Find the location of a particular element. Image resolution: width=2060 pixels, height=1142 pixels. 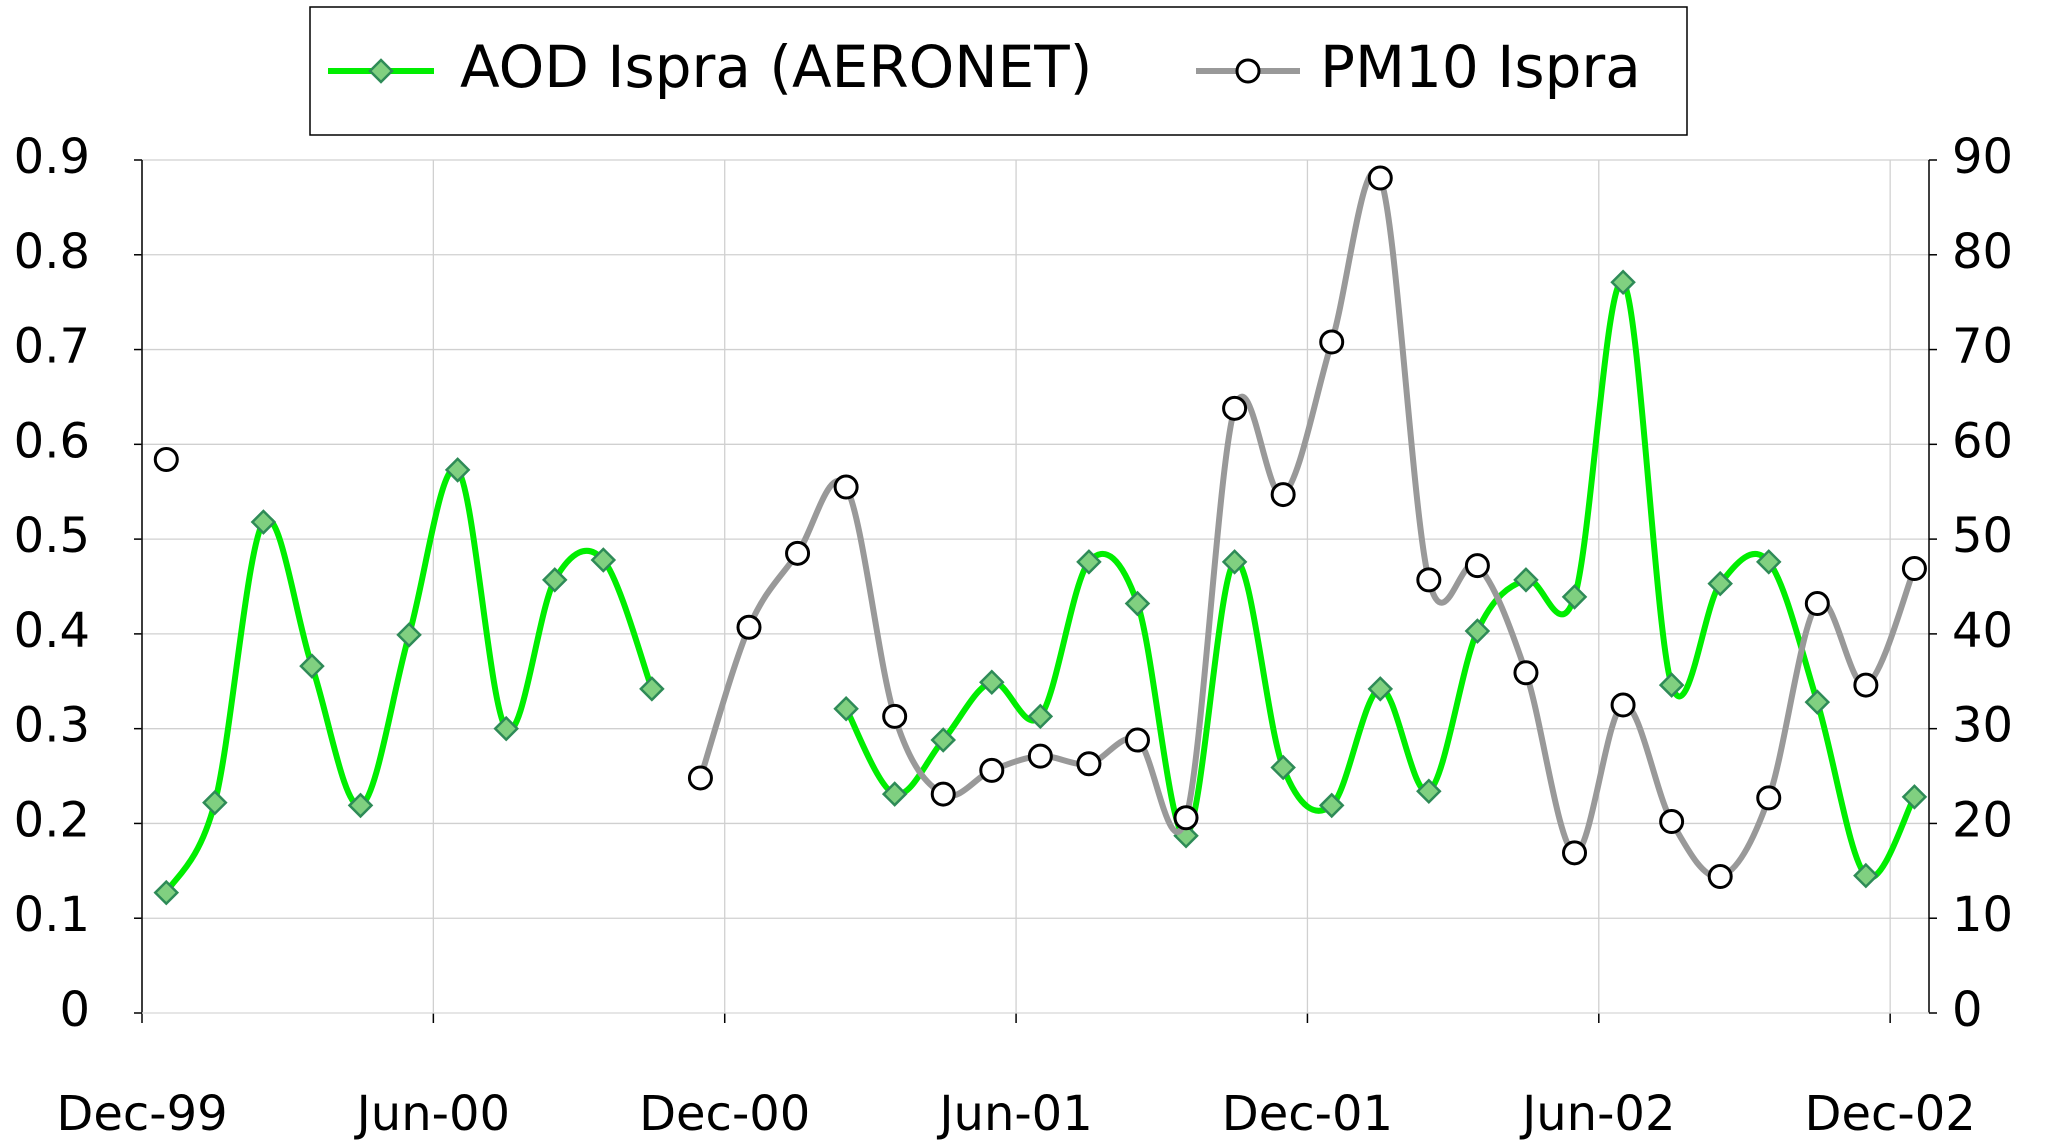

y-tick-label: 0.1 is located at coordinates (52, 915).